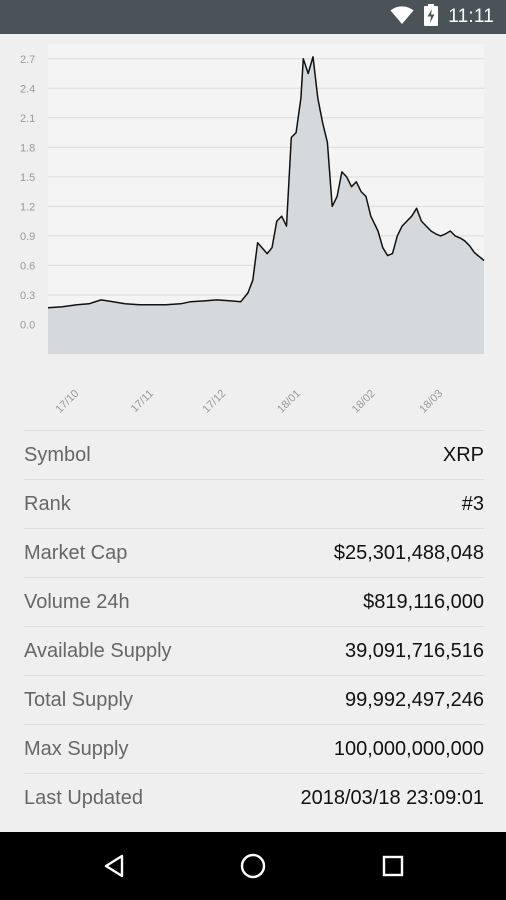 This screenshot has width=506, height=900. What do you see at coordinates (431, 401) in the screenshot?
I see `x-tick-label: 18/03` at bounding box center [431, 401].